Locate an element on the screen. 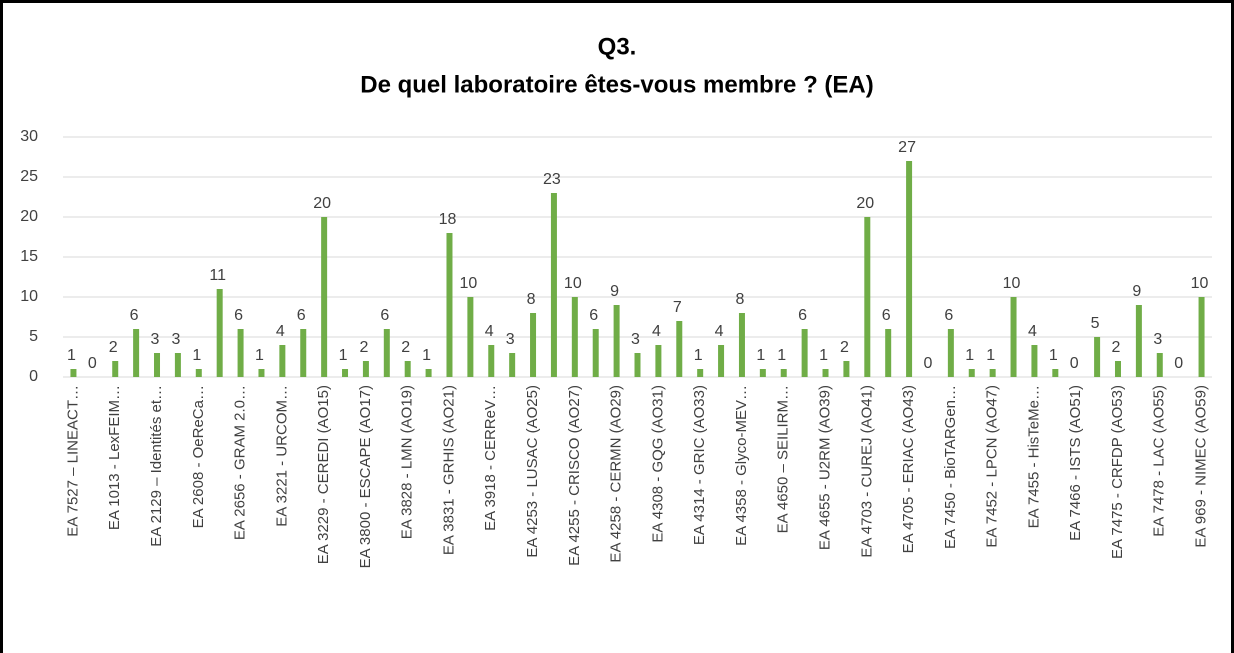 This screenshot has width=1234, height=653. chart-title: Q3. is located at coordinates (617, 46).